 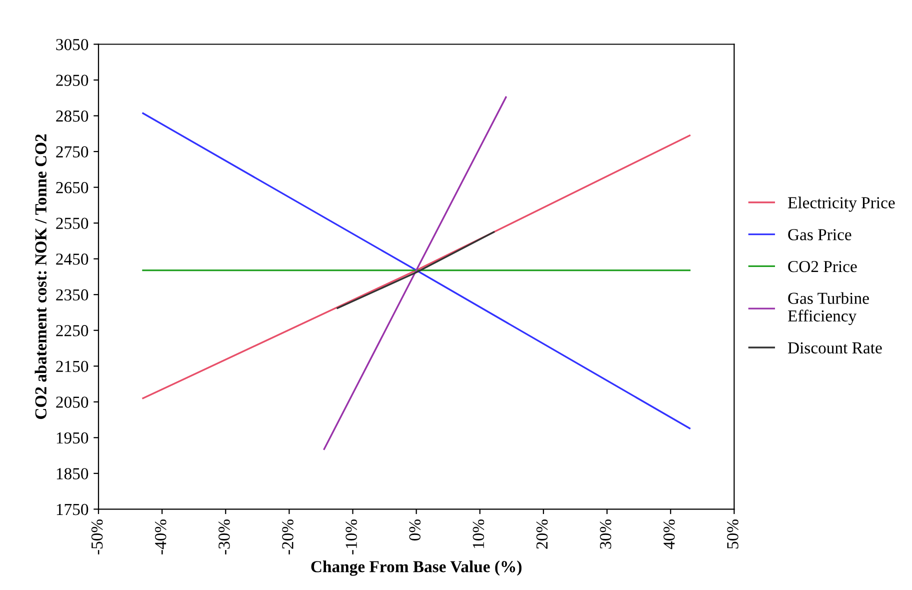 I want to click on y-tick-label: 2850, so click(x=72, y=116).